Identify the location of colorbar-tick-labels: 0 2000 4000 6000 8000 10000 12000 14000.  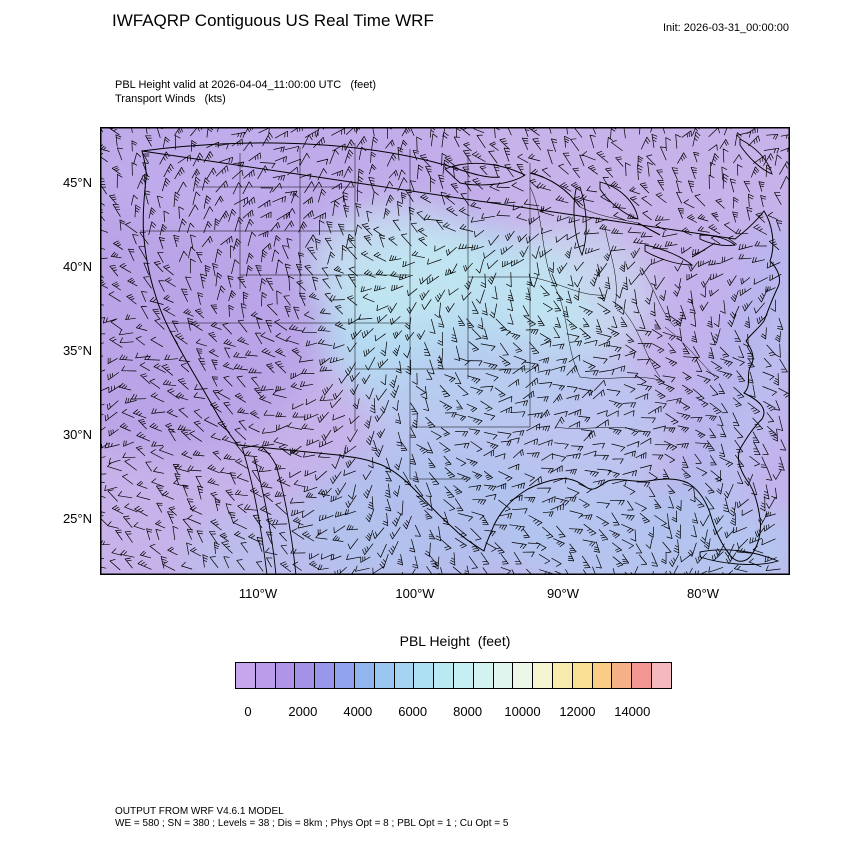
(453, 712).